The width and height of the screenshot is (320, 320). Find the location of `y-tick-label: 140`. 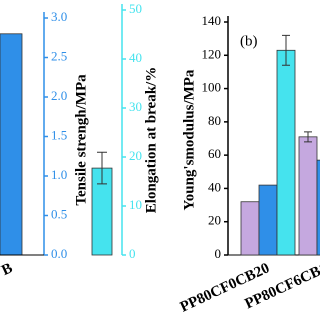

y-tick-label: 140 is located at coordinates (212, 20).